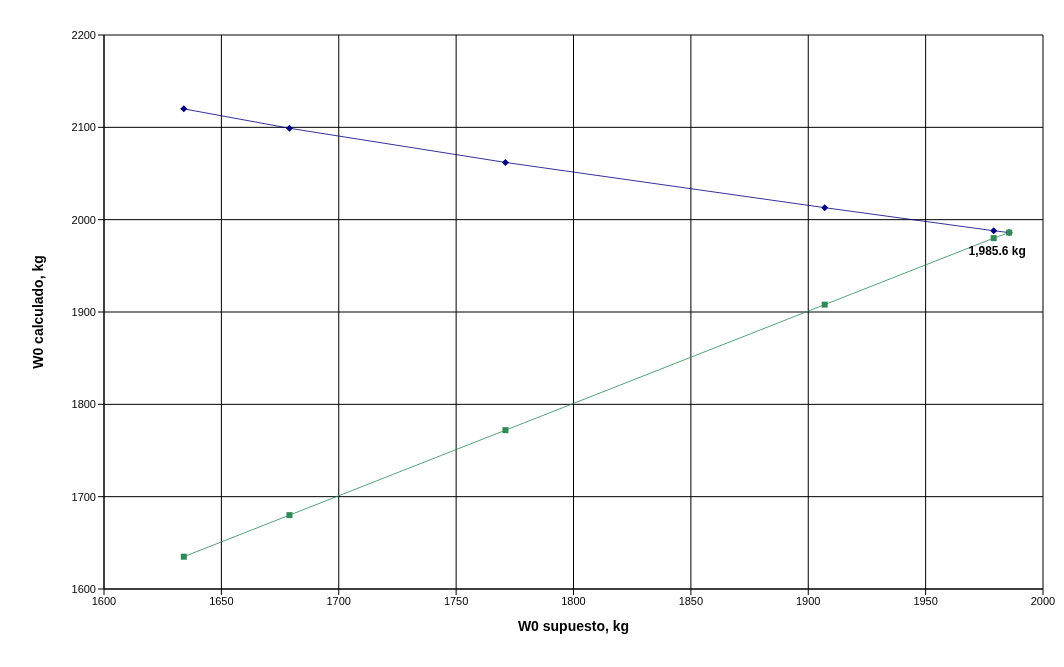  Describe the element at coordinates (83, 496) in the screenshot. I see `y-tick-label: 1700` at that location.